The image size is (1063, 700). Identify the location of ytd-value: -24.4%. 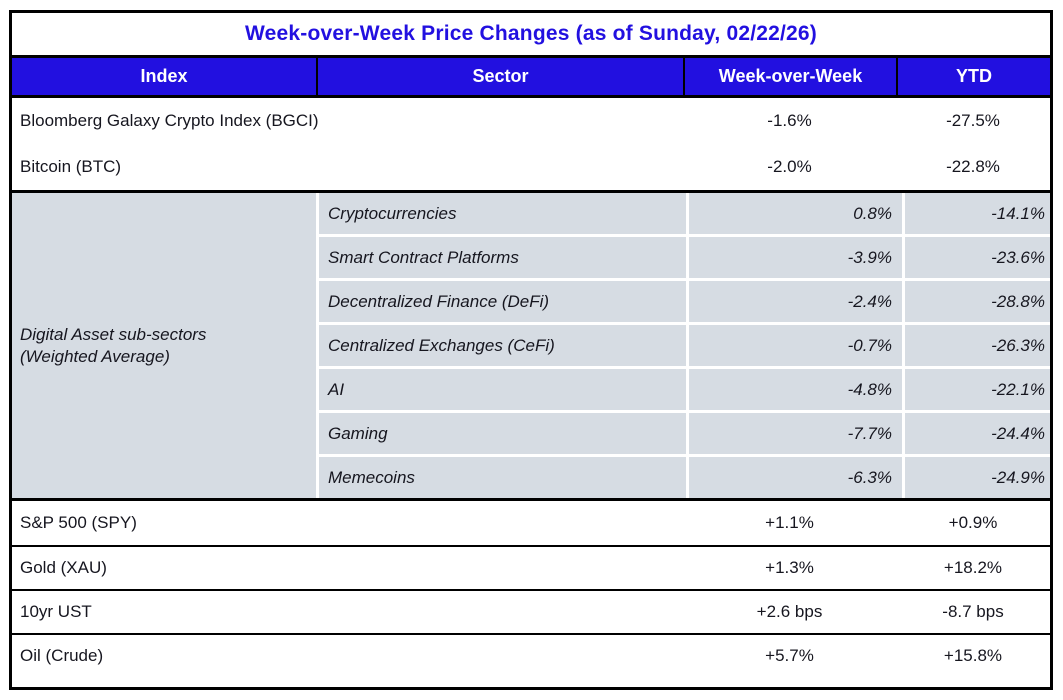
(977, 433).